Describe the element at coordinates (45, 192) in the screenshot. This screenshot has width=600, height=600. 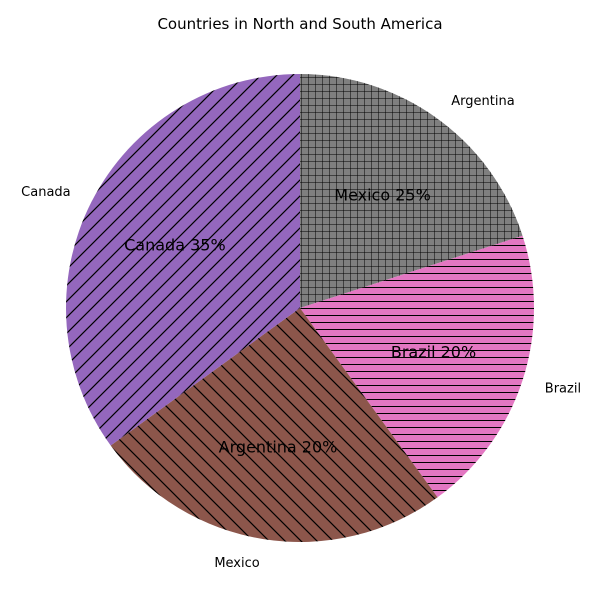
I see `slice-label-canada: Canada` at that location.